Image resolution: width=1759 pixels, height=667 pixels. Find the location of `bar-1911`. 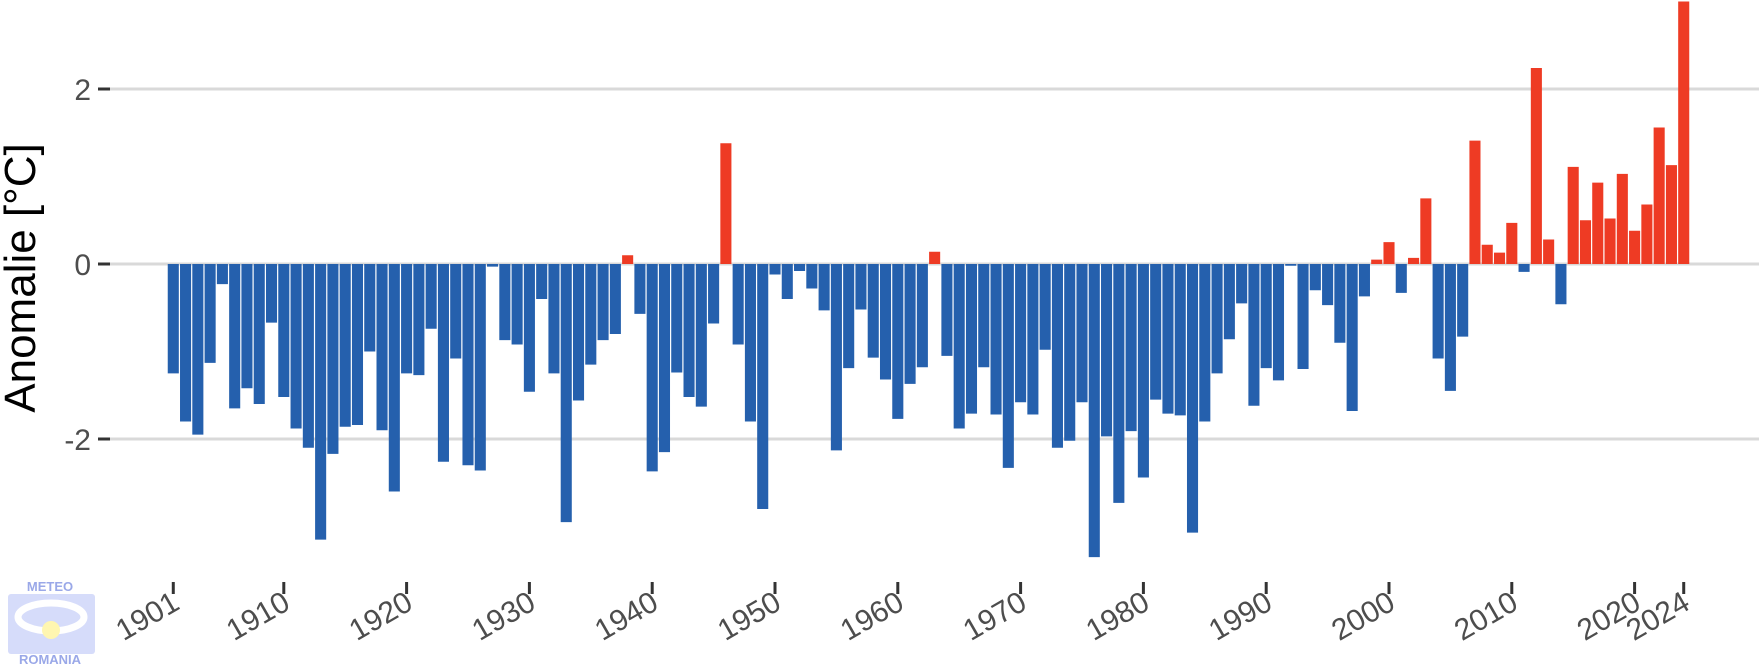

bar-1911 is located at coordinates (296, 346).